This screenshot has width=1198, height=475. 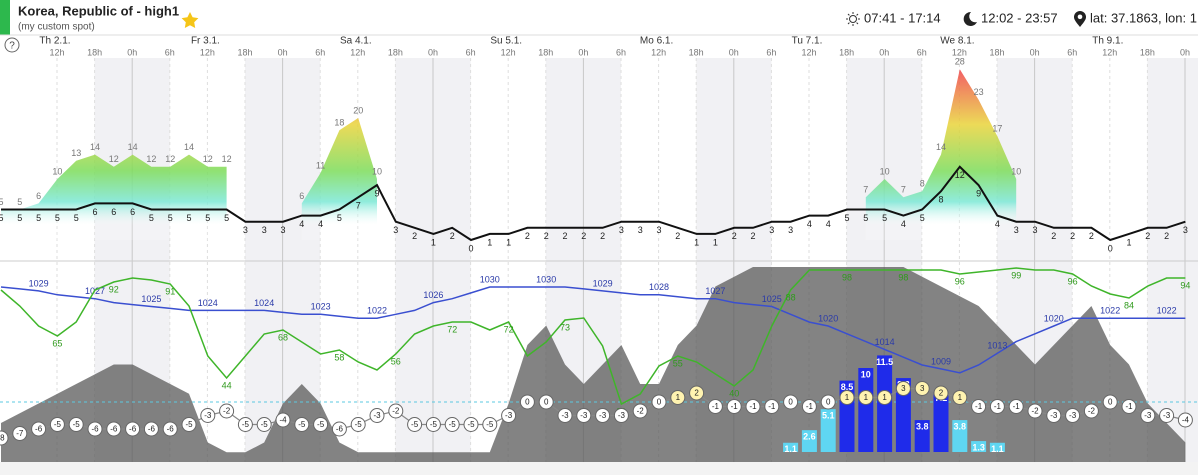 I want to click on favorite-star, so click(x=190, y=20).